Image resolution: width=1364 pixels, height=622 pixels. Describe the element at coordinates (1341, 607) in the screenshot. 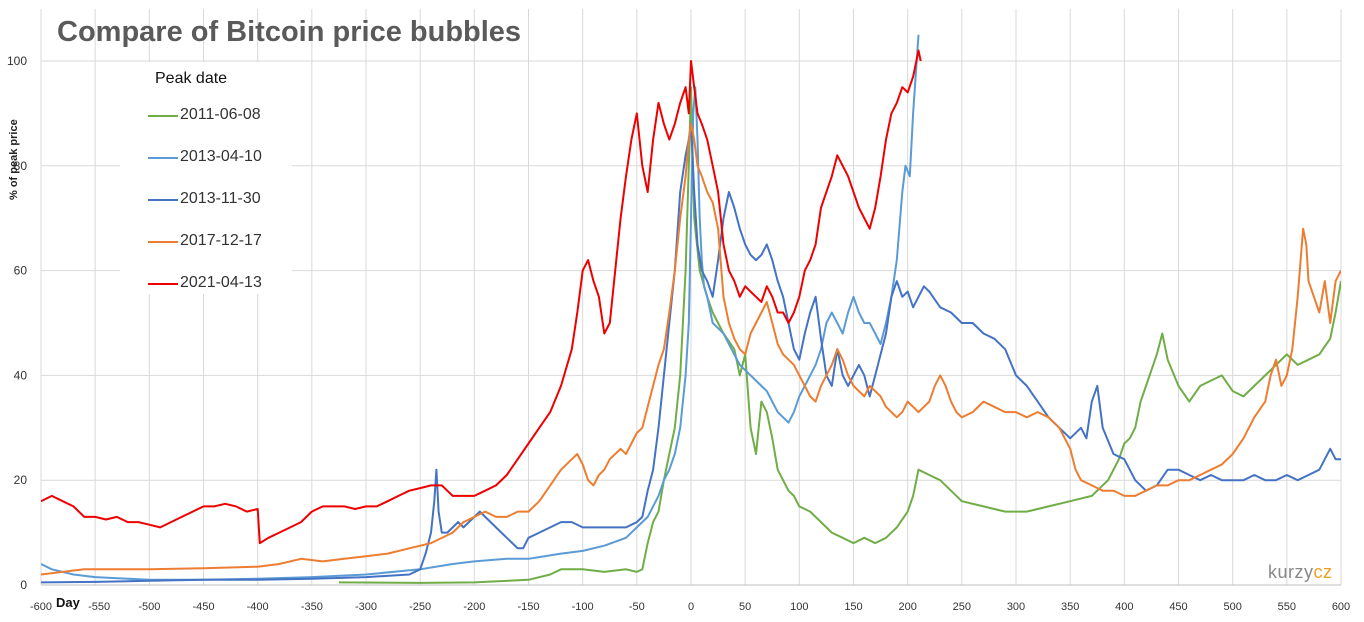

I see `x-tick-label: 600` at that location.